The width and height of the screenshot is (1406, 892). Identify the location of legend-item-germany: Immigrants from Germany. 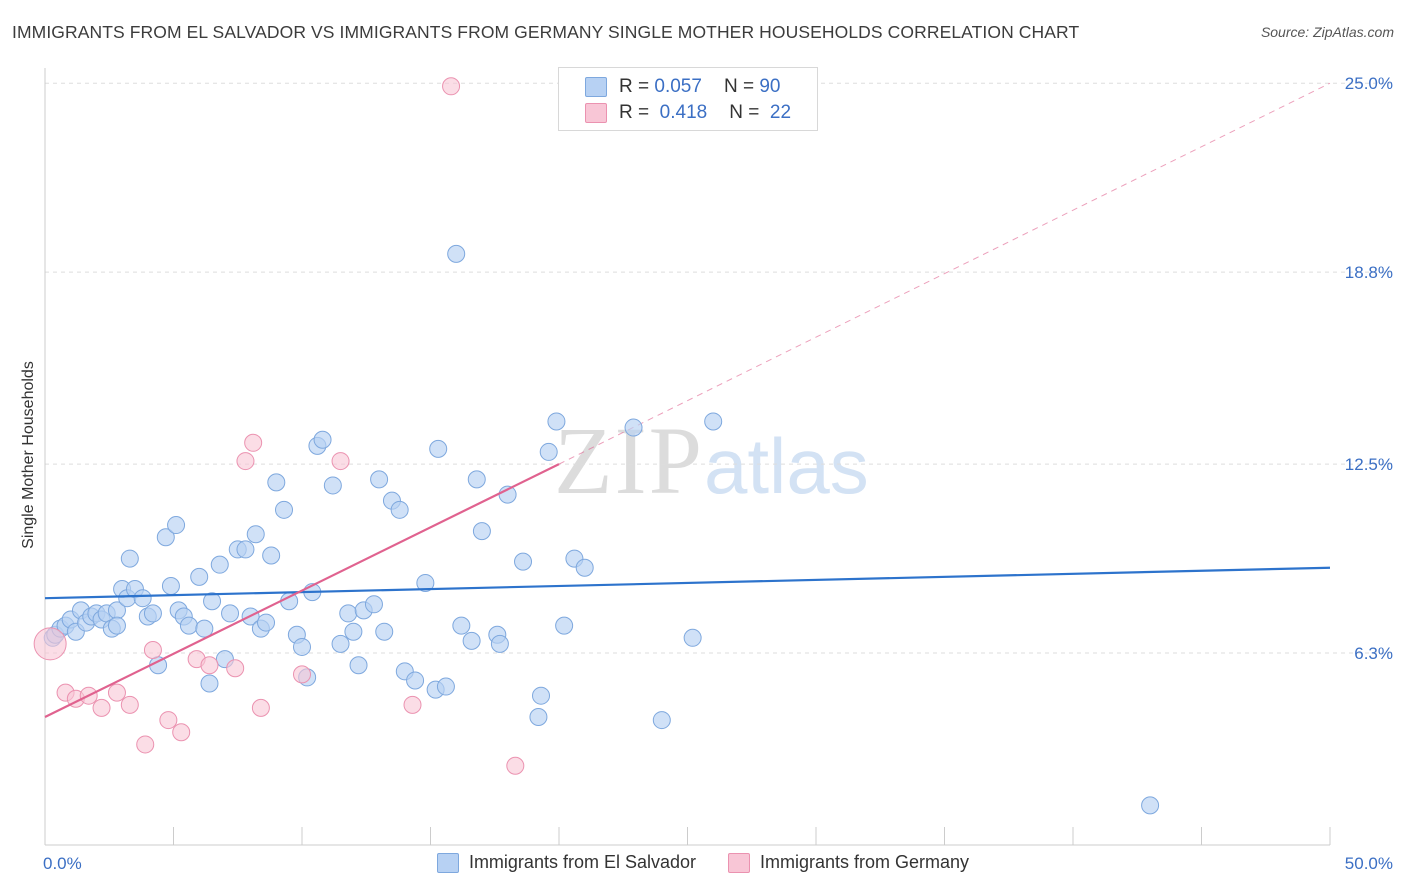
(848, 862).